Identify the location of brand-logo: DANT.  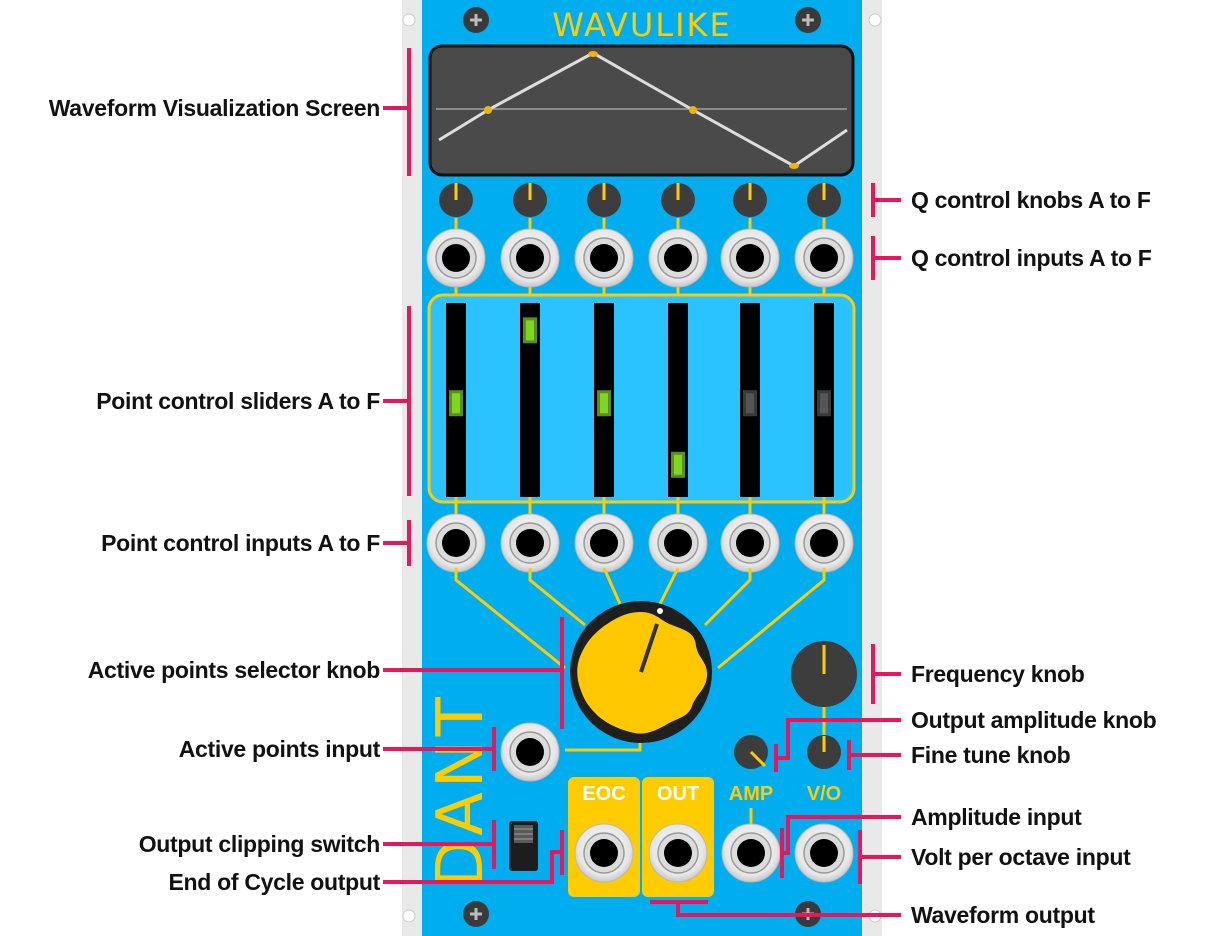
(461, 790).